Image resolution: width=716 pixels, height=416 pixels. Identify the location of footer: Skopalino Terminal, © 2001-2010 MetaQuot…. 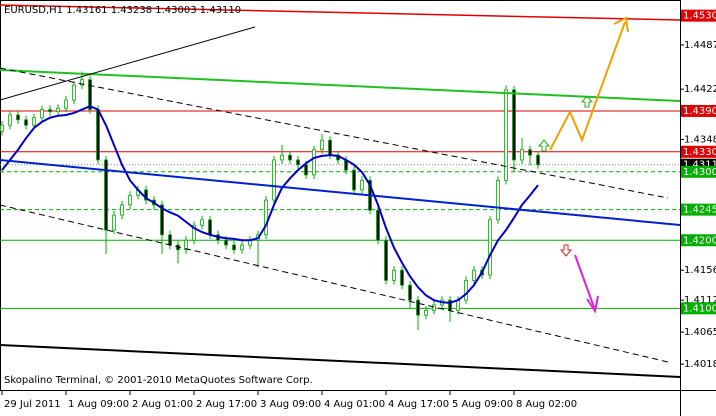
(158, 380).